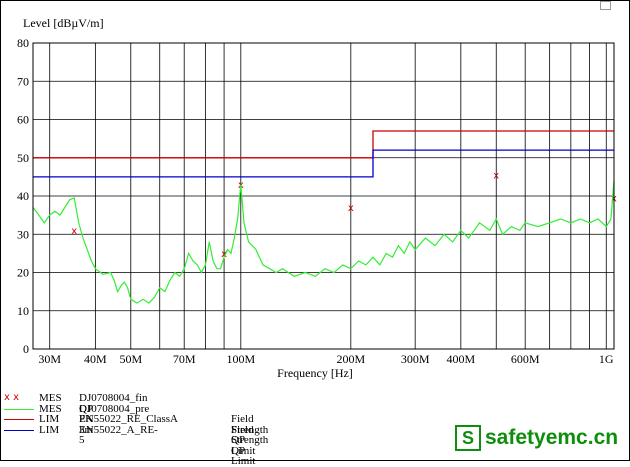 The image size is (630, 467). Describe the element at coordinates (130, 359) in the screenshot. I see `x-tick-label: 50M` at that location.